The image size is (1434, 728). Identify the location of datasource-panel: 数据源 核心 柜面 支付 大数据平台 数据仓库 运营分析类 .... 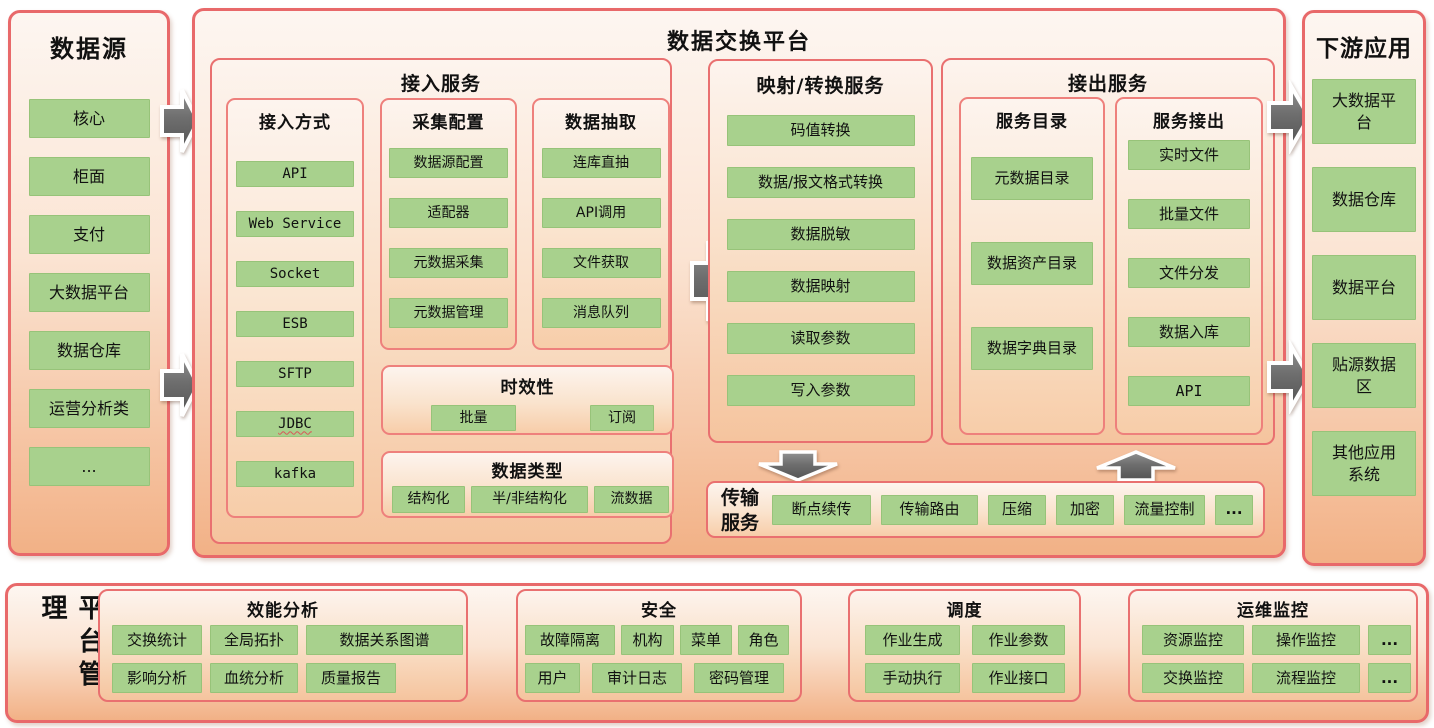
(89, 283).